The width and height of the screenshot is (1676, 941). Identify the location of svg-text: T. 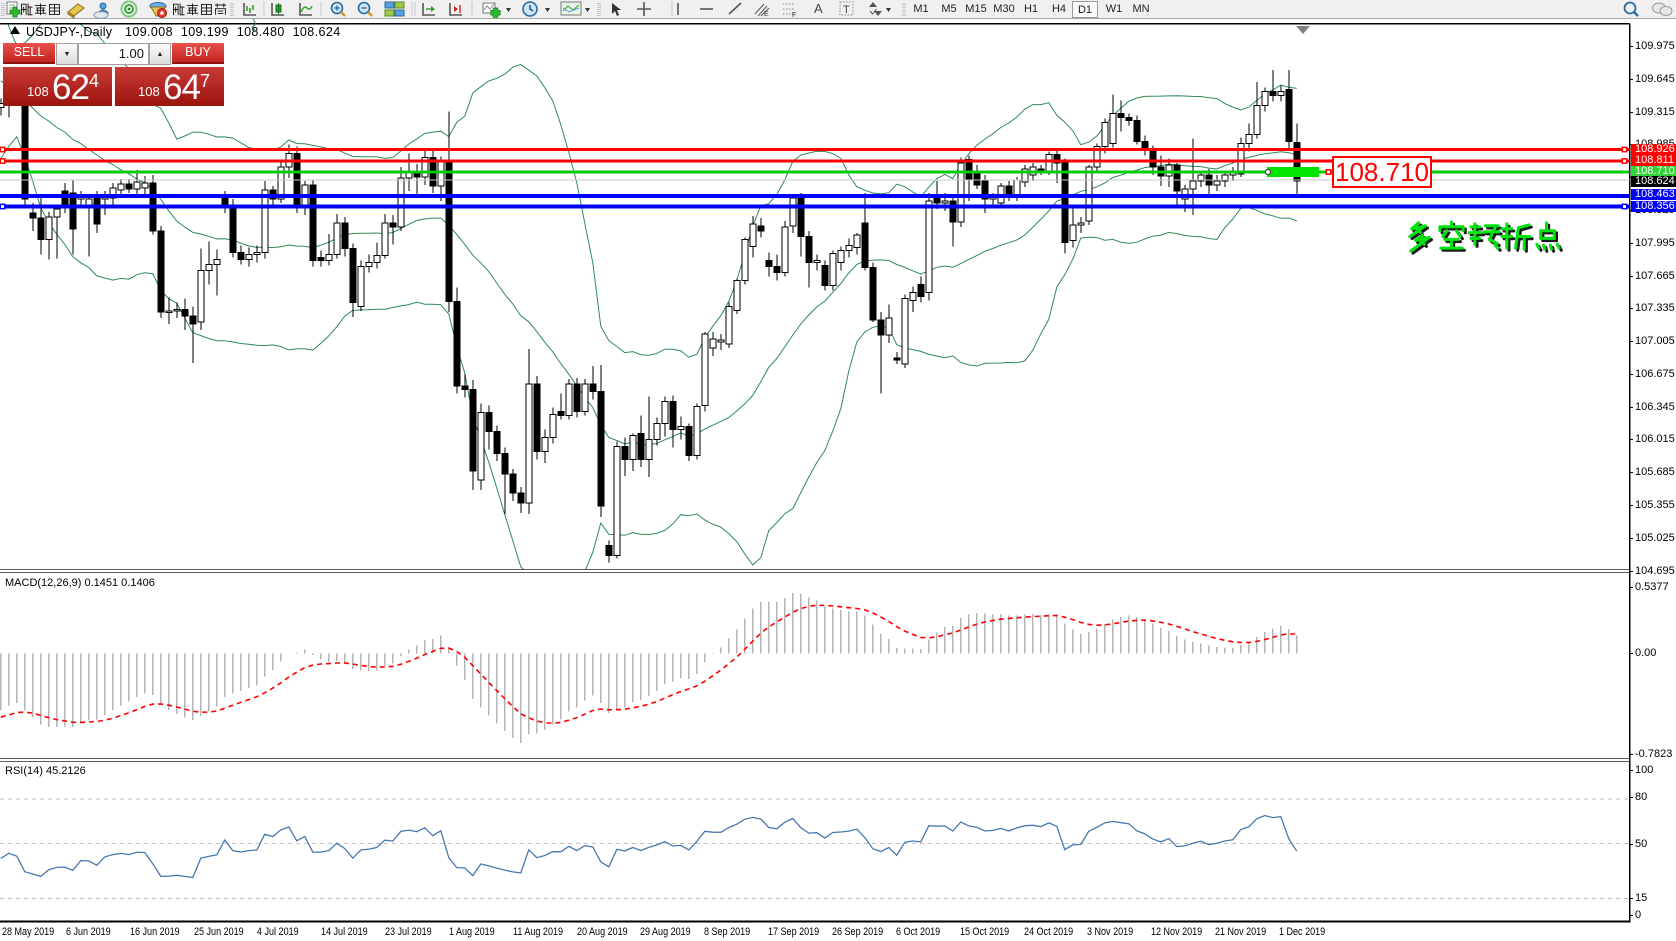
(846, 10).